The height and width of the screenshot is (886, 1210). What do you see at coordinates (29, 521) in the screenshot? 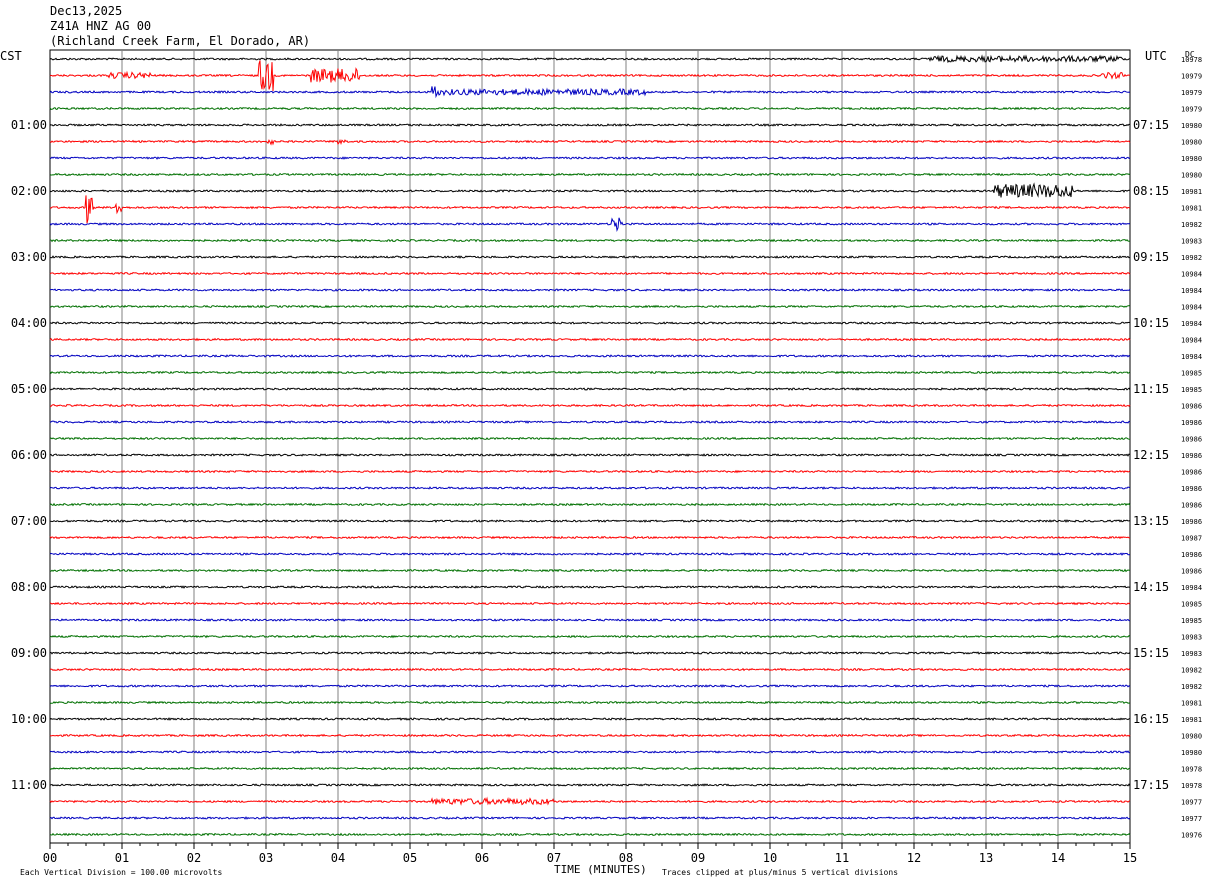
I see `left-hour-label: 07:00` at bounding box center [29, 521].